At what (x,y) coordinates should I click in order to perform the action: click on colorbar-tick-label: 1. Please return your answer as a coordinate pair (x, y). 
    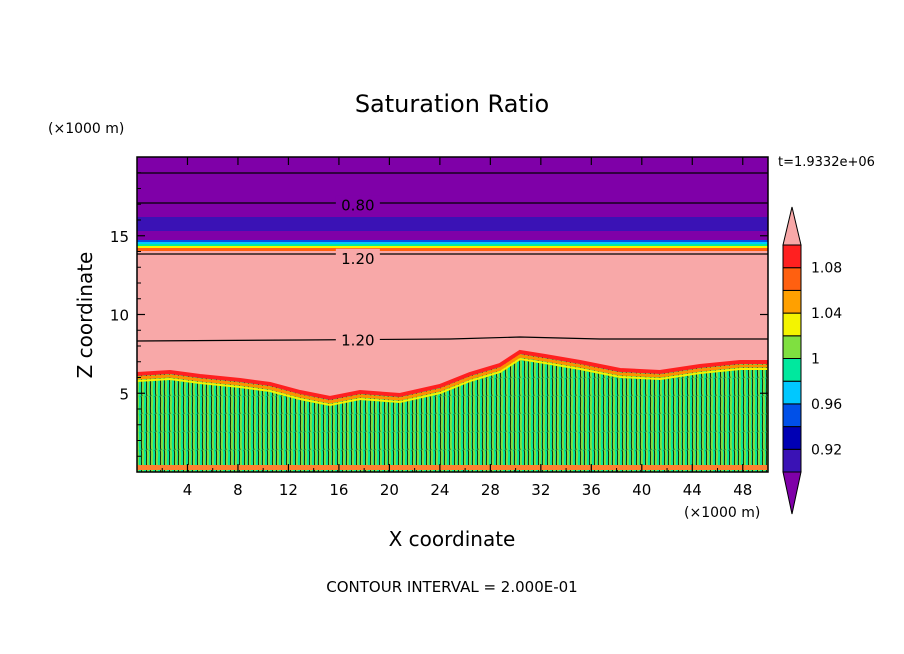
    Looking at the image, I should click on (815, 360).